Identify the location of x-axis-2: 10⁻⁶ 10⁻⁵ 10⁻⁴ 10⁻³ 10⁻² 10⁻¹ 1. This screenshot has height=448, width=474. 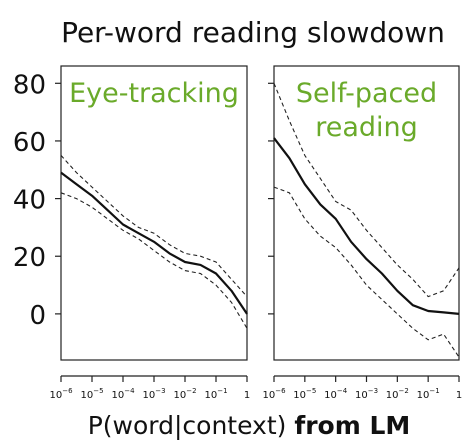
(362, 388).